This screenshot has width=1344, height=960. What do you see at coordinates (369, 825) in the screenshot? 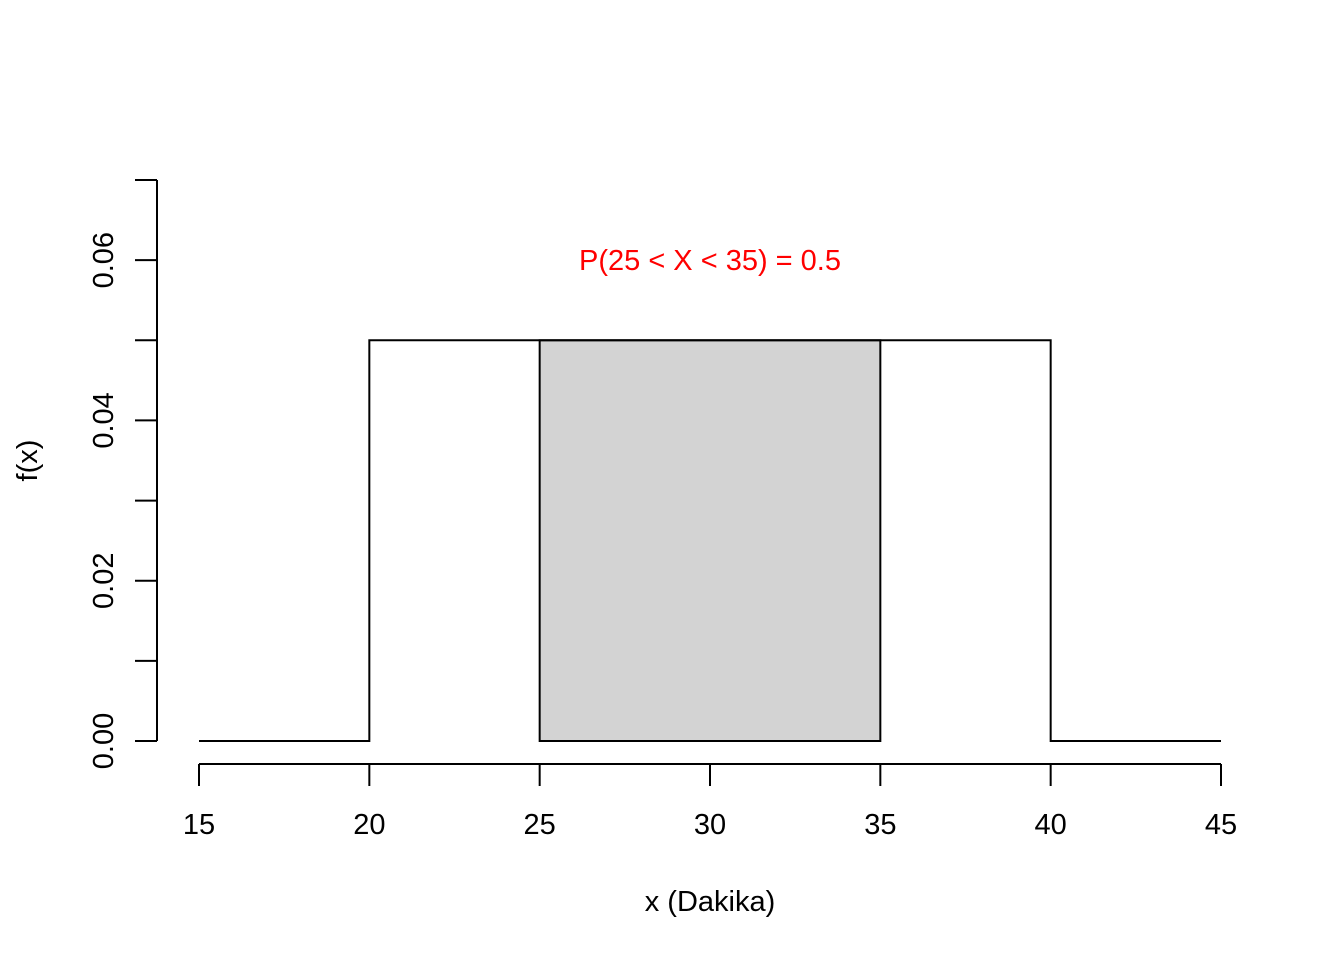
I see `x-tick-label: 20` at bounding box center [369, 825].